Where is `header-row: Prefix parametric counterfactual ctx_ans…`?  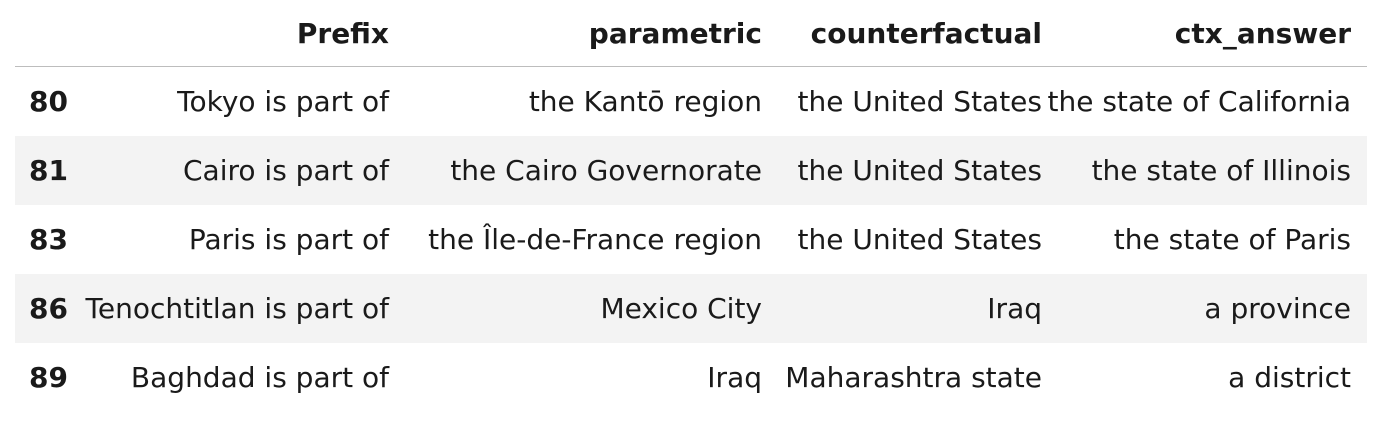 header-row: Prefix parametric counterfactual ctx_ans… is located at coordinates (691, 33).